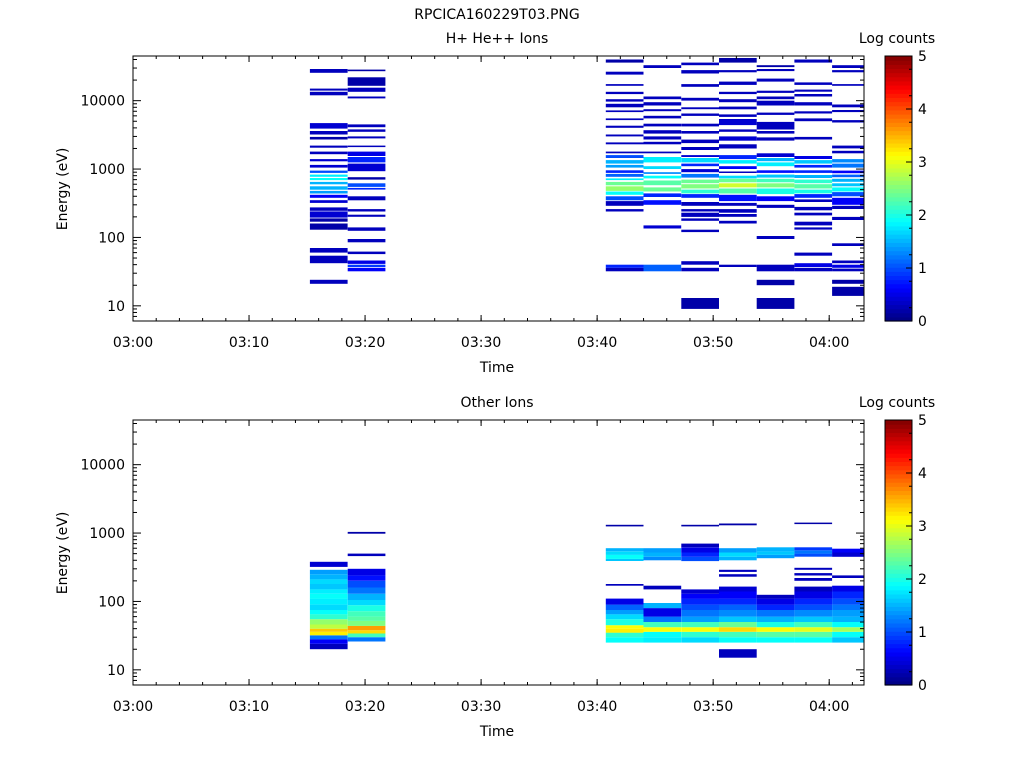  I want to click on x-tick-label: 03:00, so click(133, 343).